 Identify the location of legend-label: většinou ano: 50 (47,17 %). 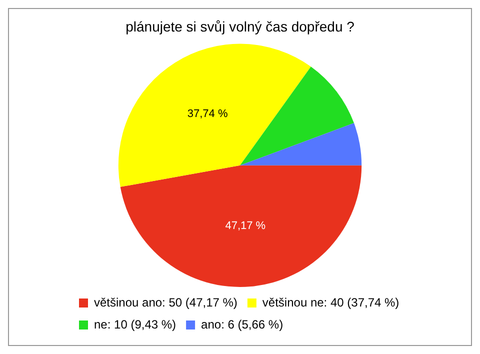
(166, 302).